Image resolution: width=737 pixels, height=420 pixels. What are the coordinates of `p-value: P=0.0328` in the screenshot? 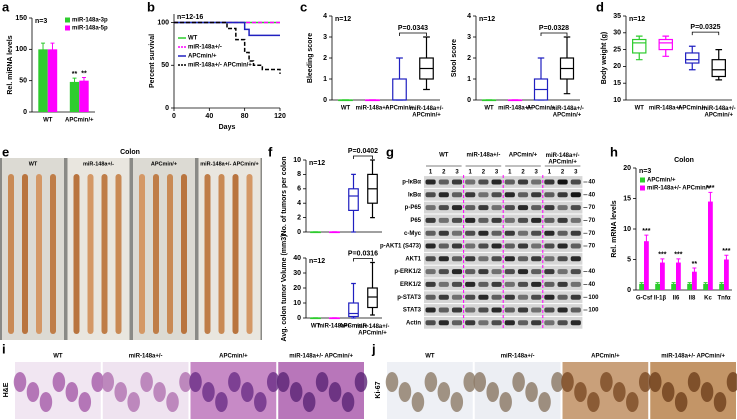 It's located at (554, 28).